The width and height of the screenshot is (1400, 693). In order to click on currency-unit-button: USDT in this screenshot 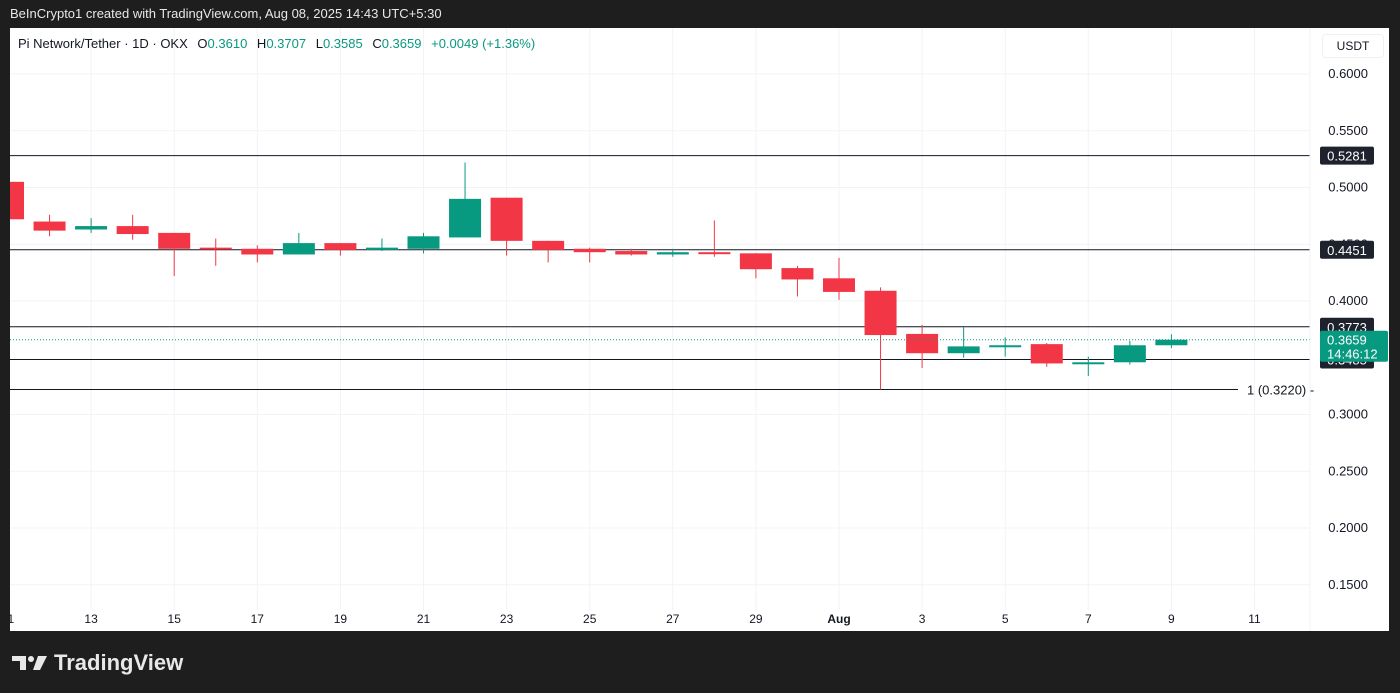, I will do `click(1353, 46)`.